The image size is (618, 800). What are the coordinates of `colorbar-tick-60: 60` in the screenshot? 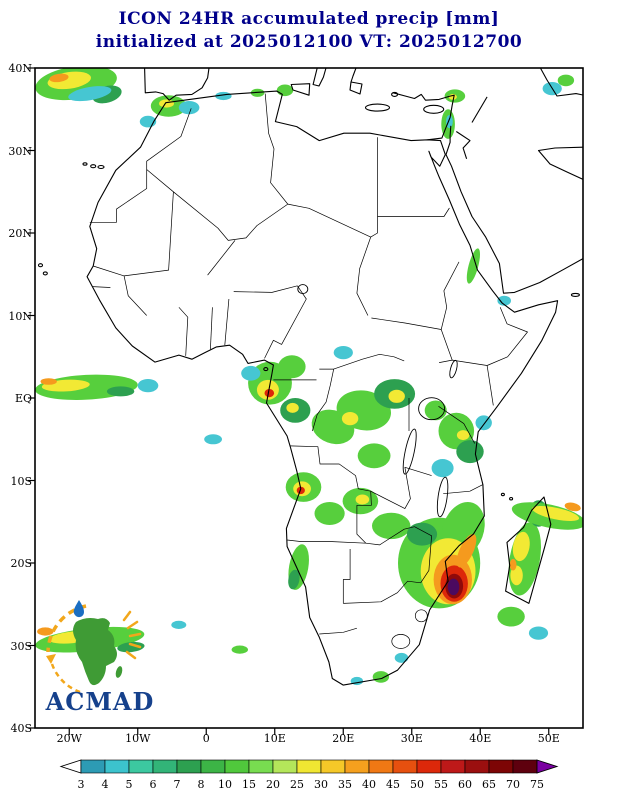 It's located at (465, 784).